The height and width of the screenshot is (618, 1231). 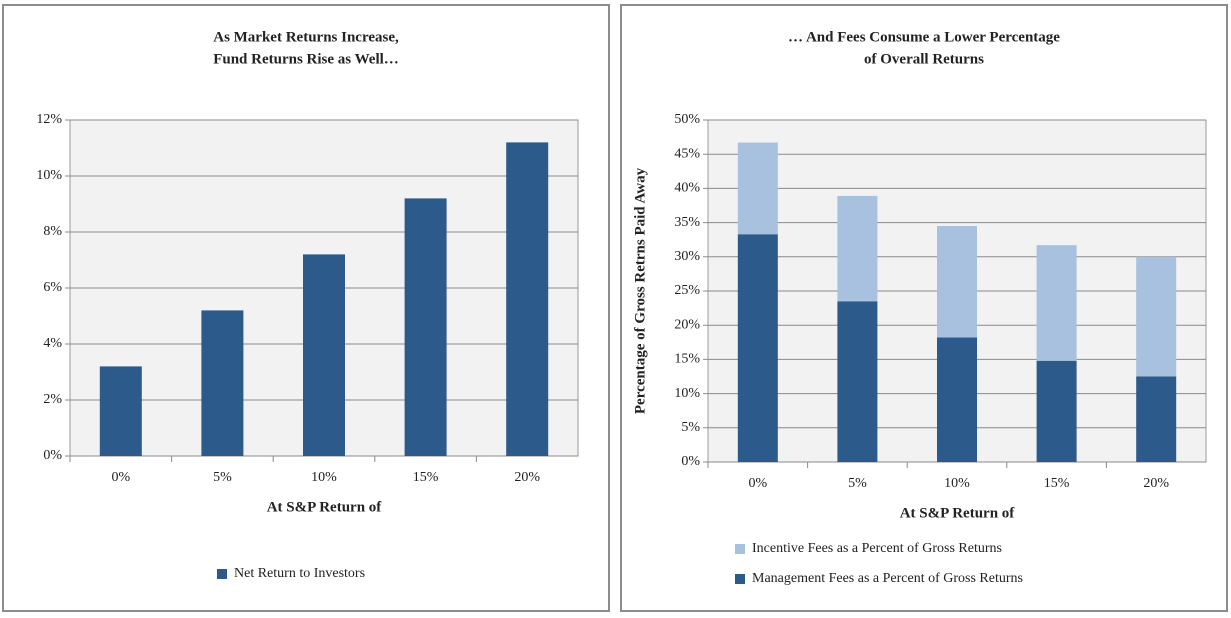 I want to click on y-tick-label: 25%, so click(x=687, y=290).